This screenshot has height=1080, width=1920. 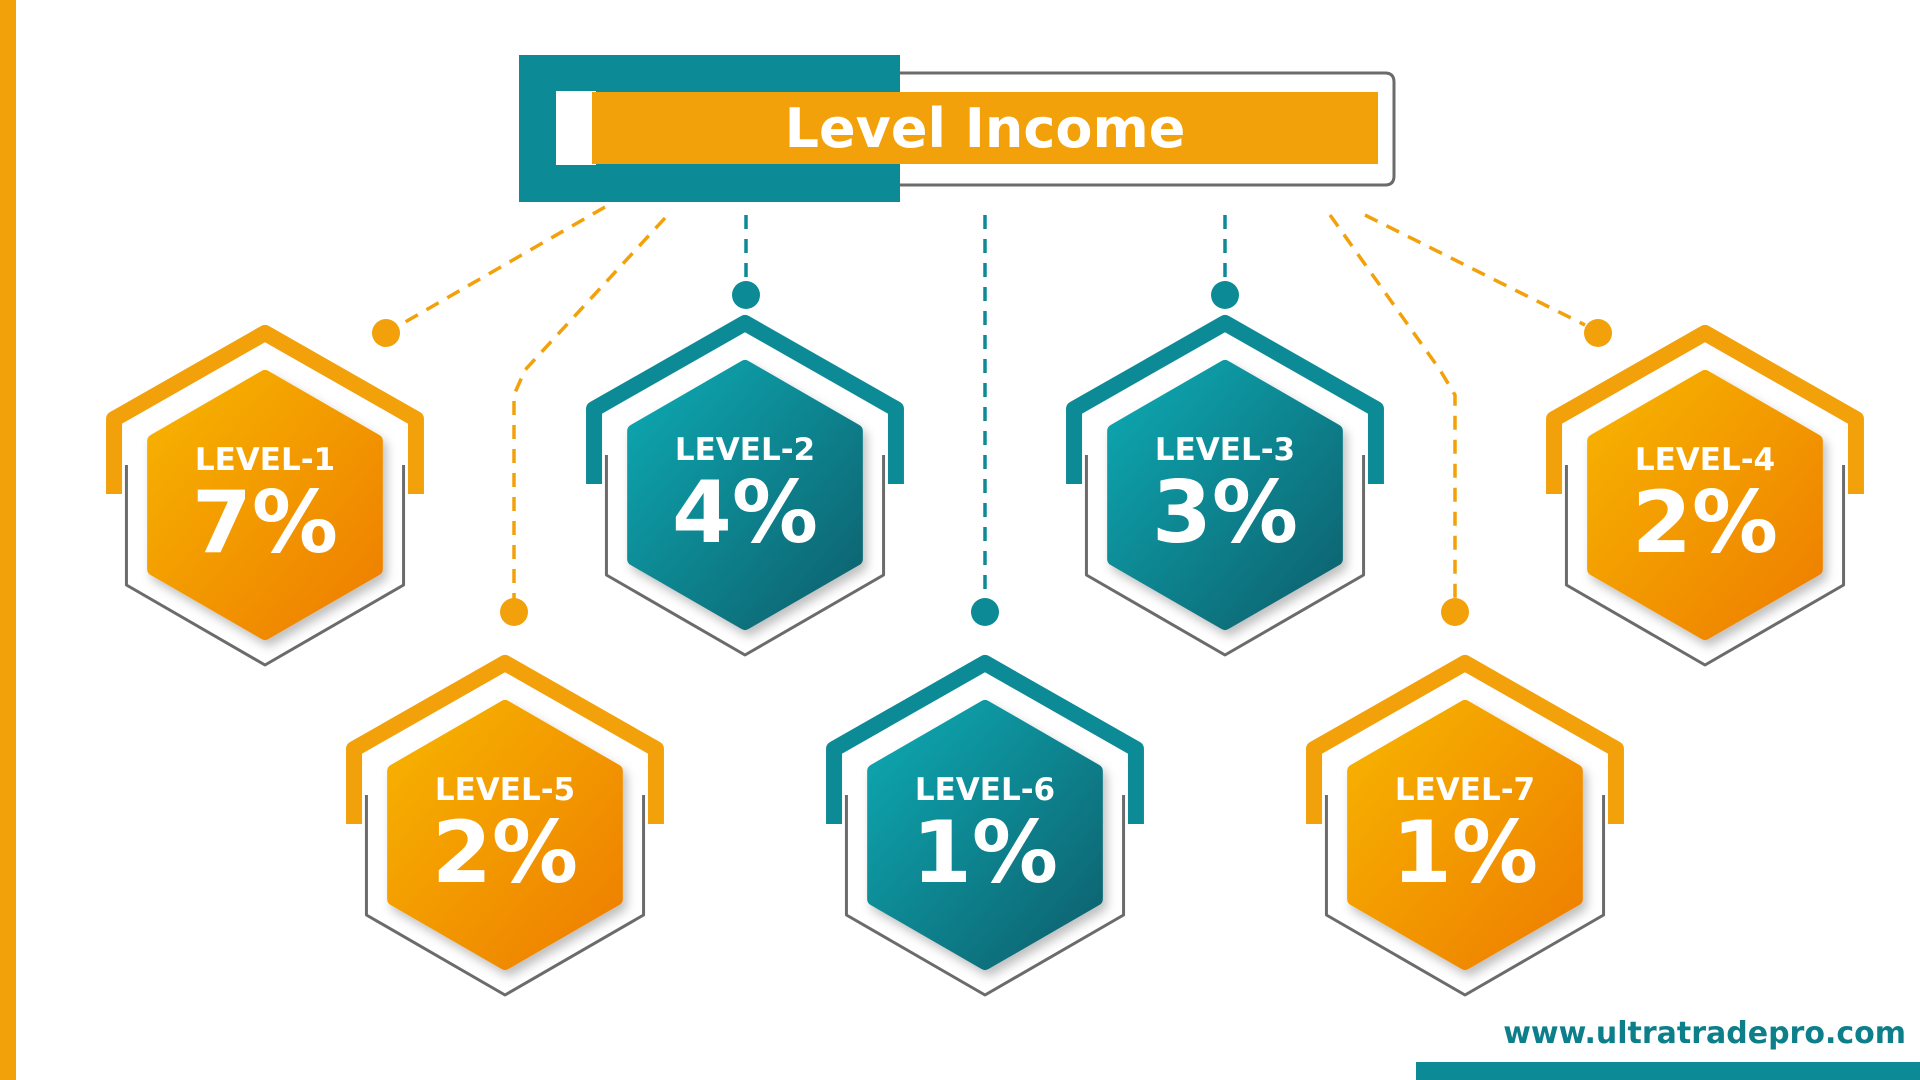 What do you see at coordinates (1465, 790) in the screenshot?
I see `level-label: LEVEL-7` at bounding box center [1465, 790].